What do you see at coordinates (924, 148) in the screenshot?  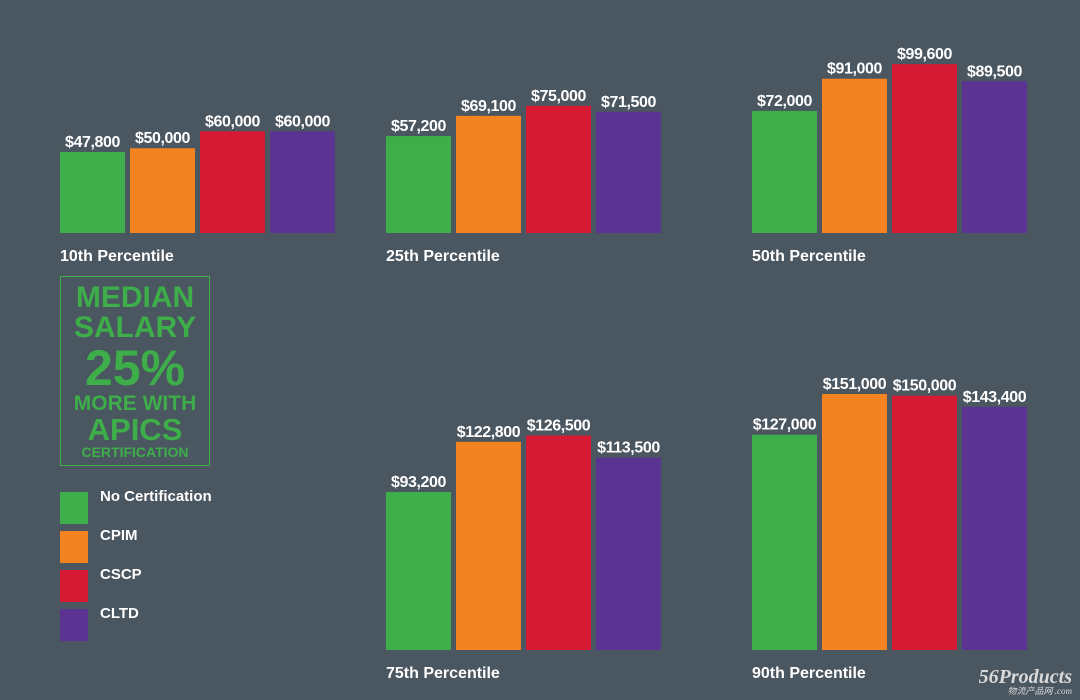 I see `bar-50th-percentile-cscp` at bounding box center [924, 148].